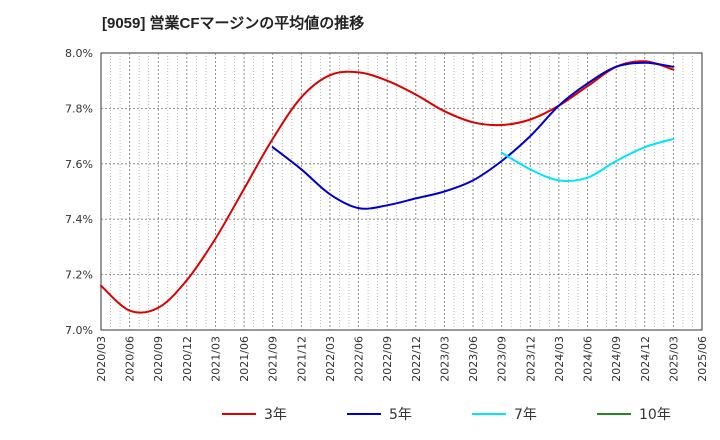 The height and width of the screenshot is (440, 720). What do you see at coordinates (101, 359) in the screenshot?
I see `x-tick-label: 2020/03` at bounding box center [101, 359].